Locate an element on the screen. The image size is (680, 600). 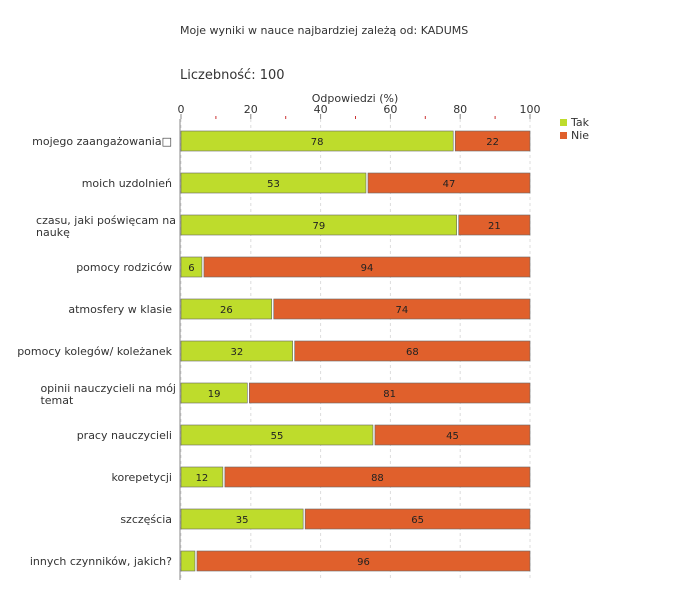
category-label-line: innych czynników, jakich? is located at coordinates (101, 561).